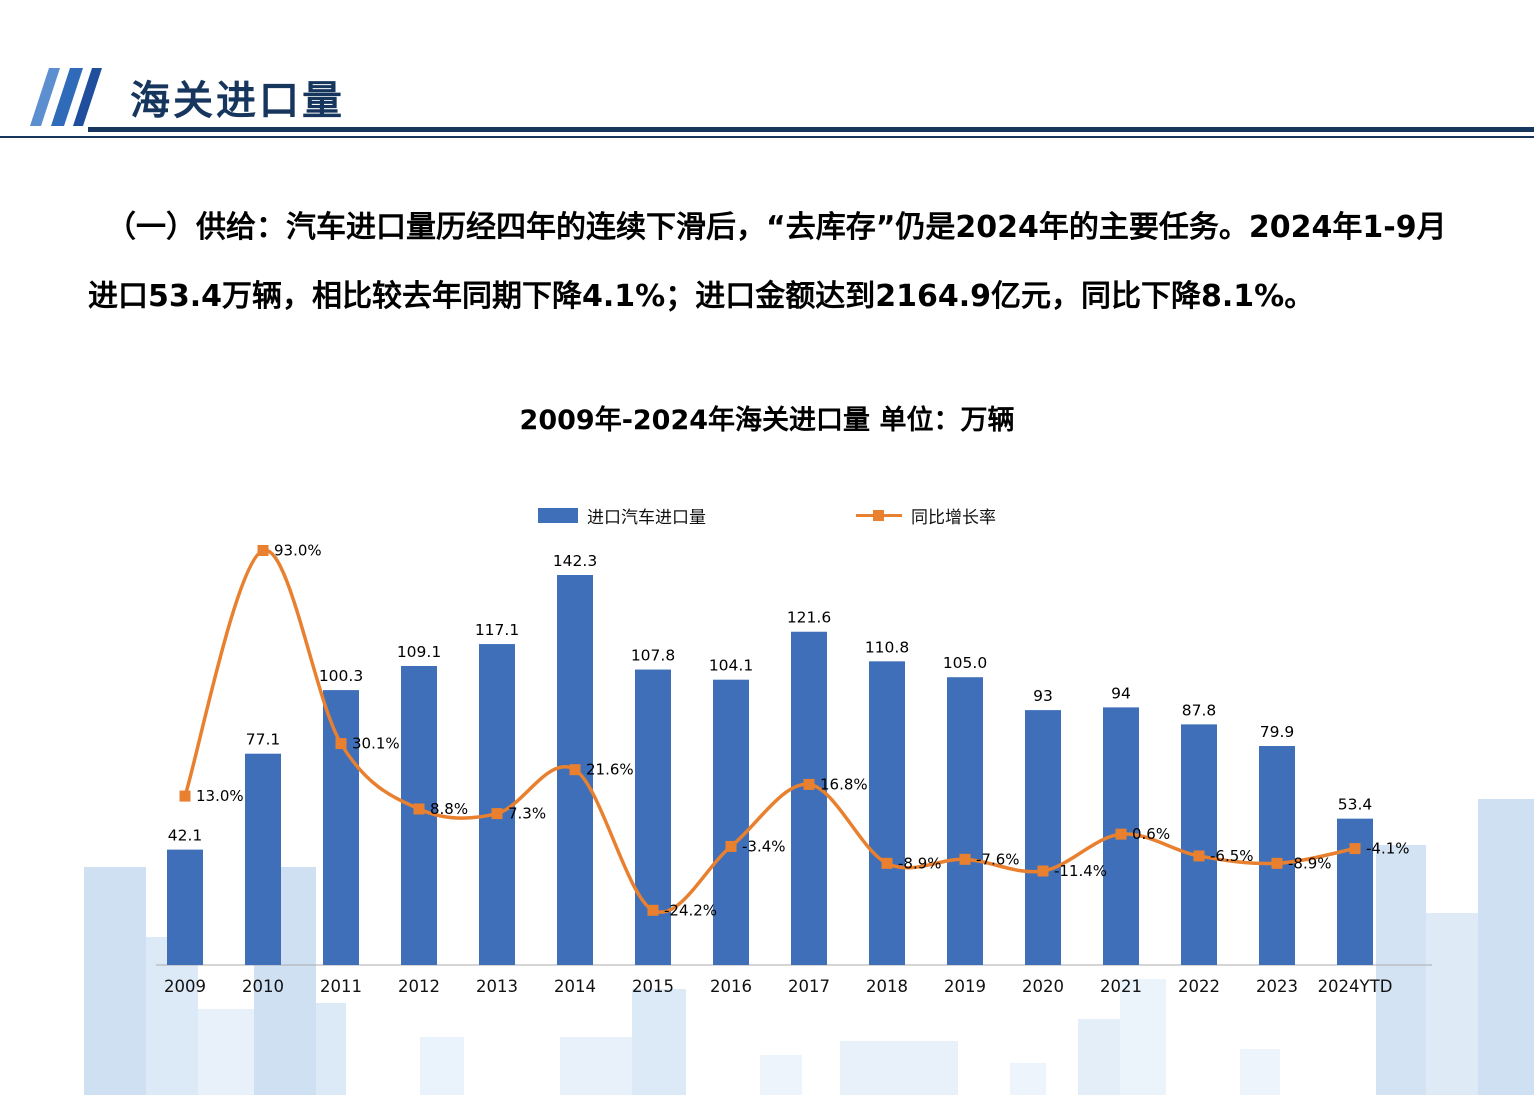 The width and height of the screenshot is (1534, 1095). Describe the element at coordinates (767, 420) in the screenshot. I see `chart-title: 2009年-2024年海关进口量 单位：万辆` at that location.